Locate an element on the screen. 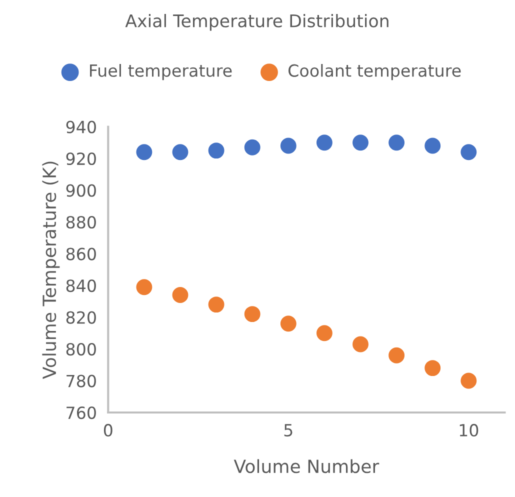 This screenshot has height=497, width=515. x-tick-label: 10 is located at coordinates (469, 430).